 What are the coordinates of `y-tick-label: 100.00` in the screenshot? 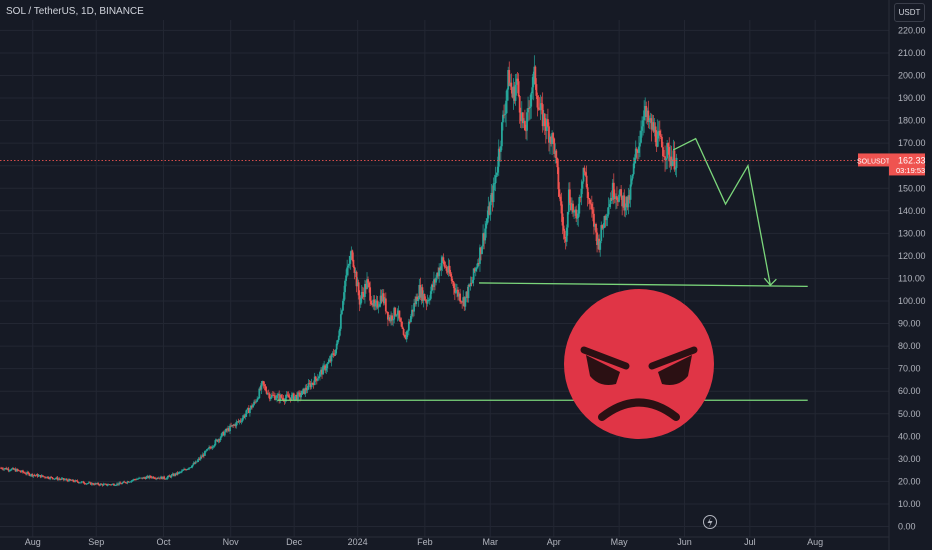 It's located at (912, 301).